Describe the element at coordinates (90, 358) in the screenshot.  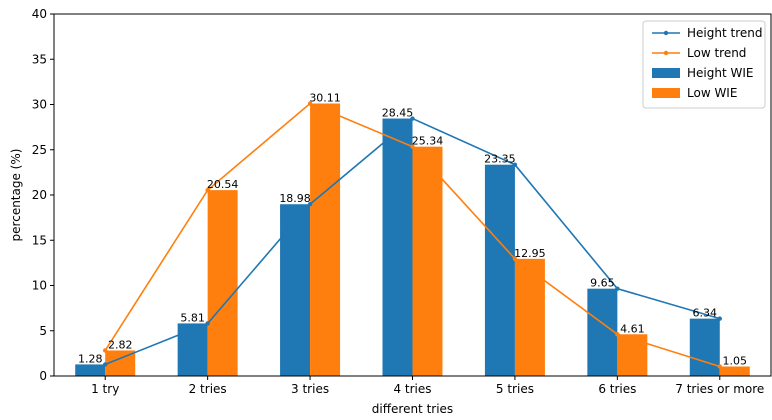
I see `data-label: 1.28` at that location.